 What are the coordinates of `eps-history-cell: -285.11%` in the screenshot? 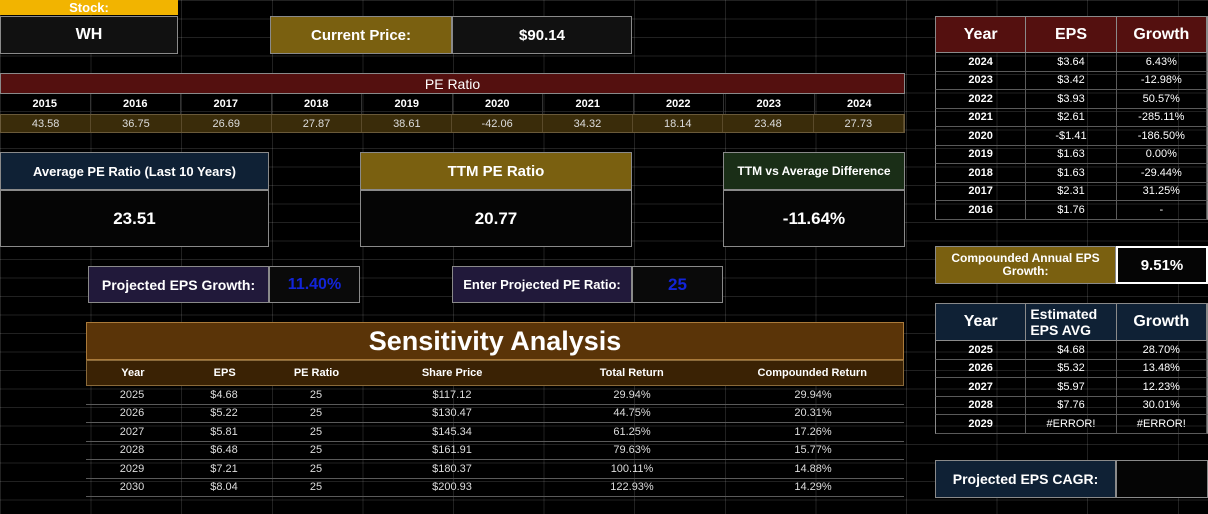 It's located at (1162, 117).